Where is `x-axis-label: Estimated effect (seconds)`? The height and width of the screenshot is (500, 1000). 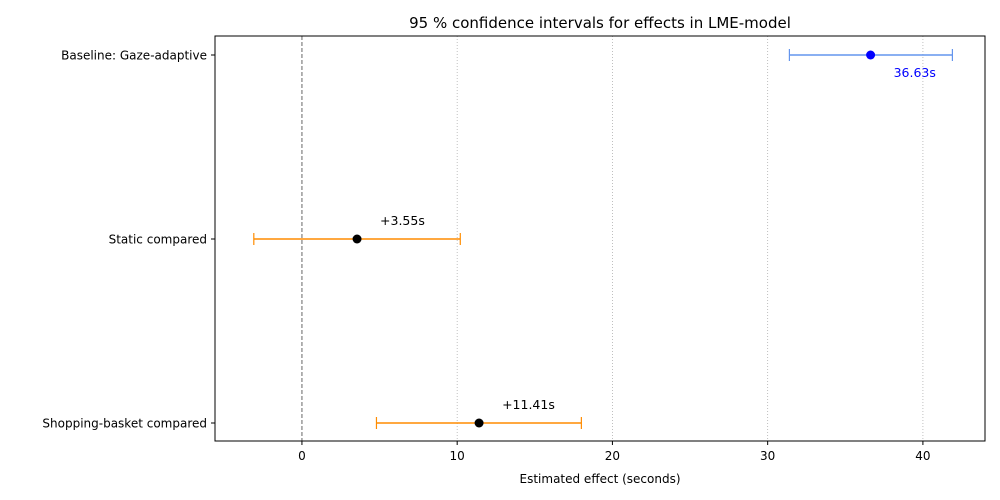 x-axis-label: Estimated effect (seconds) is located at coordinates (600, 479).